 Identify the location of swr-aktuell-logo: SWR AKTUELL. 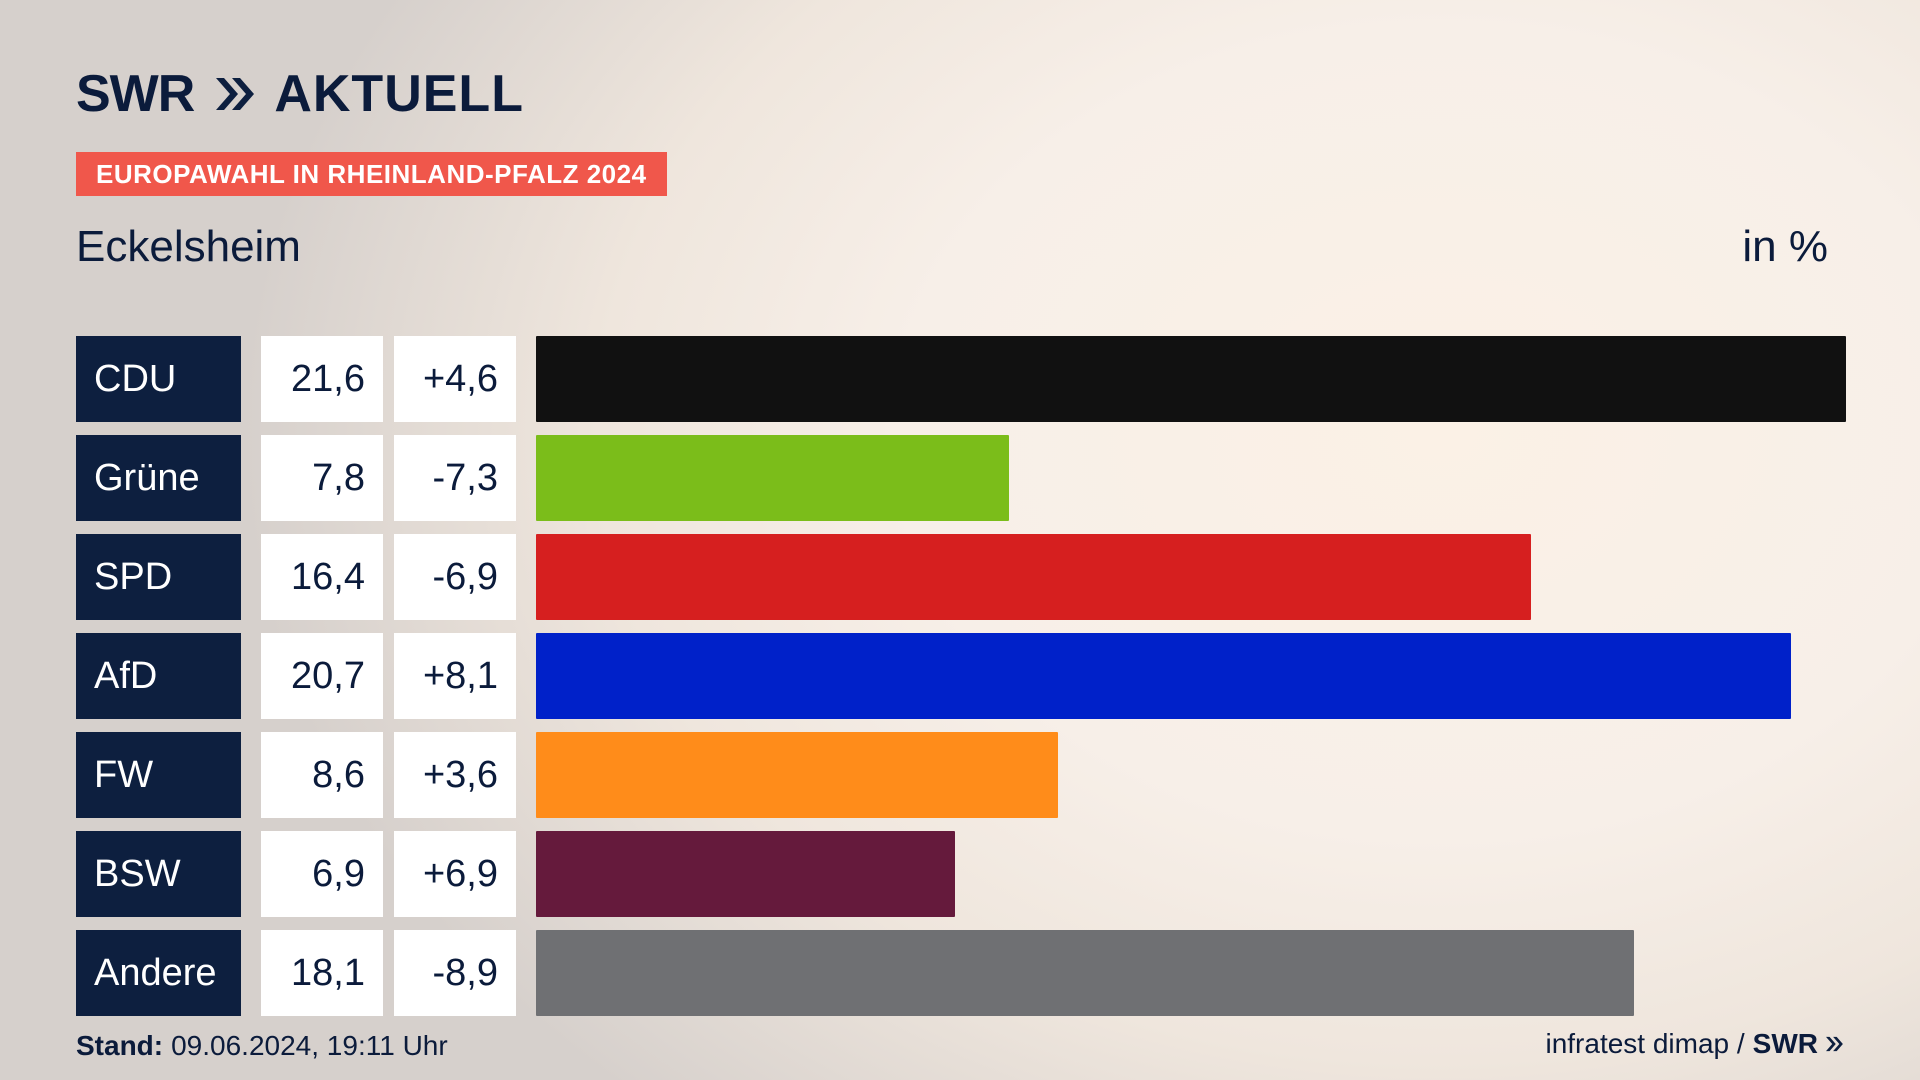
(300, 94).